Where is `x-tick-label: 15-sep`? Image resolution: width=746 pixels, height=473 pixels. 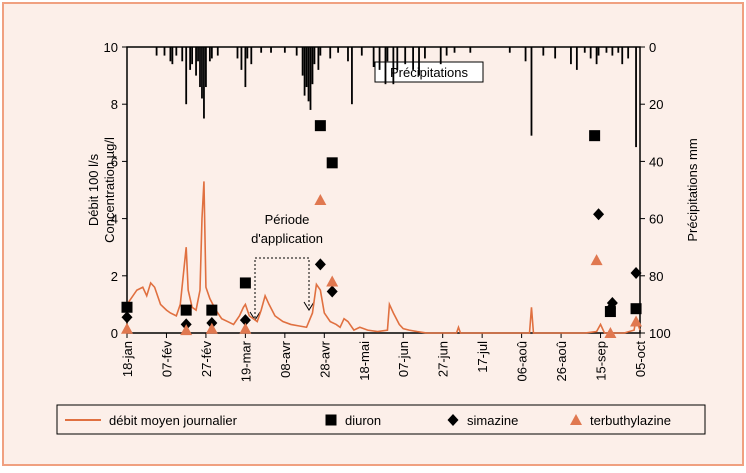
x-tick-label: 15-sep is located at coordinates (601, 361).